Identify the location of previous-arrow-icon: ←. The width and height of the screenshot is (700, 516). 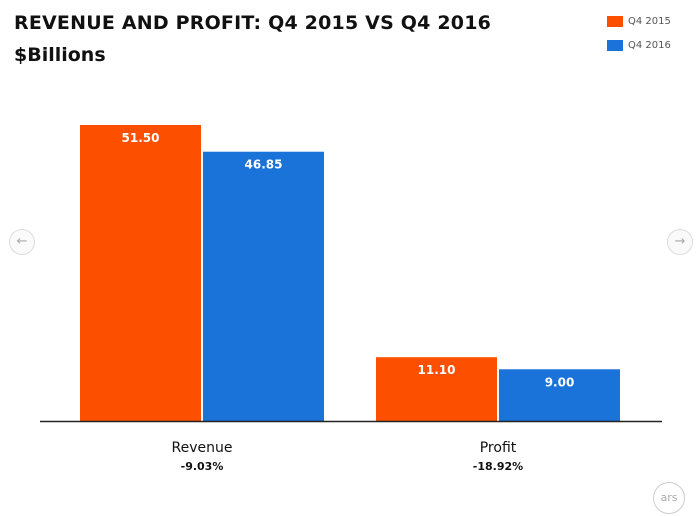
(22, 242).